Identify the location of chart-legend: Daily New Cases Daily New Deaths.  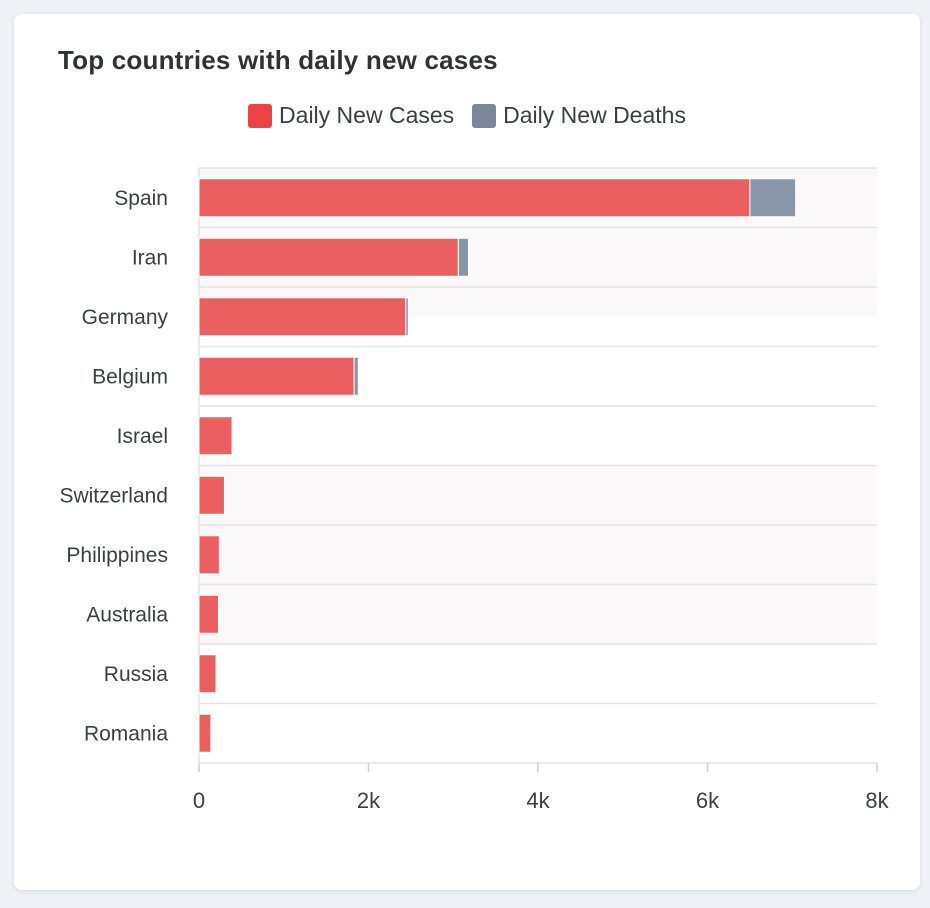
(467, 115).